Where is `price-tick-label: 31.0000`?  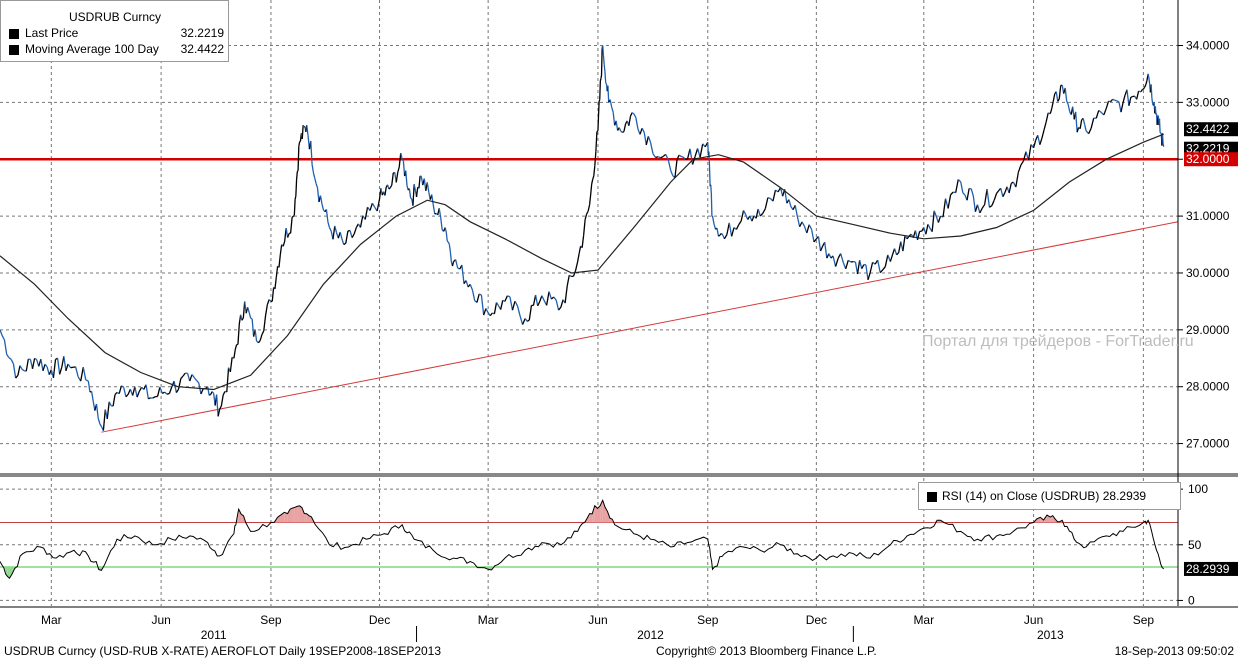 price-tick-label: 31.0000 is located at coordinates (1208, 216).